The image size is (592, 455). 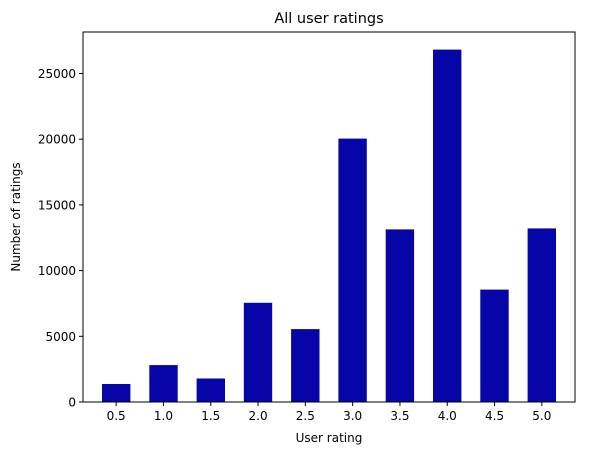 What do you see at coordinates (57, 140) in the screenshot?
I see `y-tick-label: 20000` at bounding box center [57, 140].